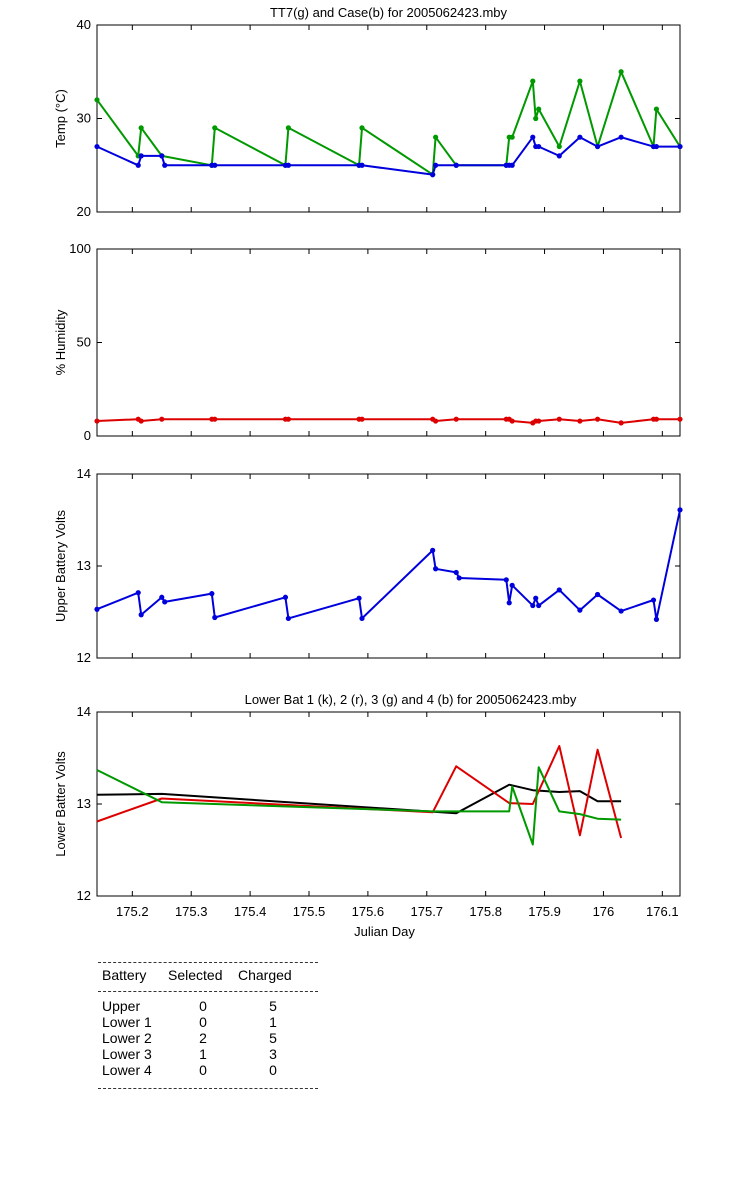 This screenshot has height=1200, width=750. What do you see at coordinates (127, 1038) in the screenshot?
I see `battery-name: Lower 2` at bounding box center [127, 1038].